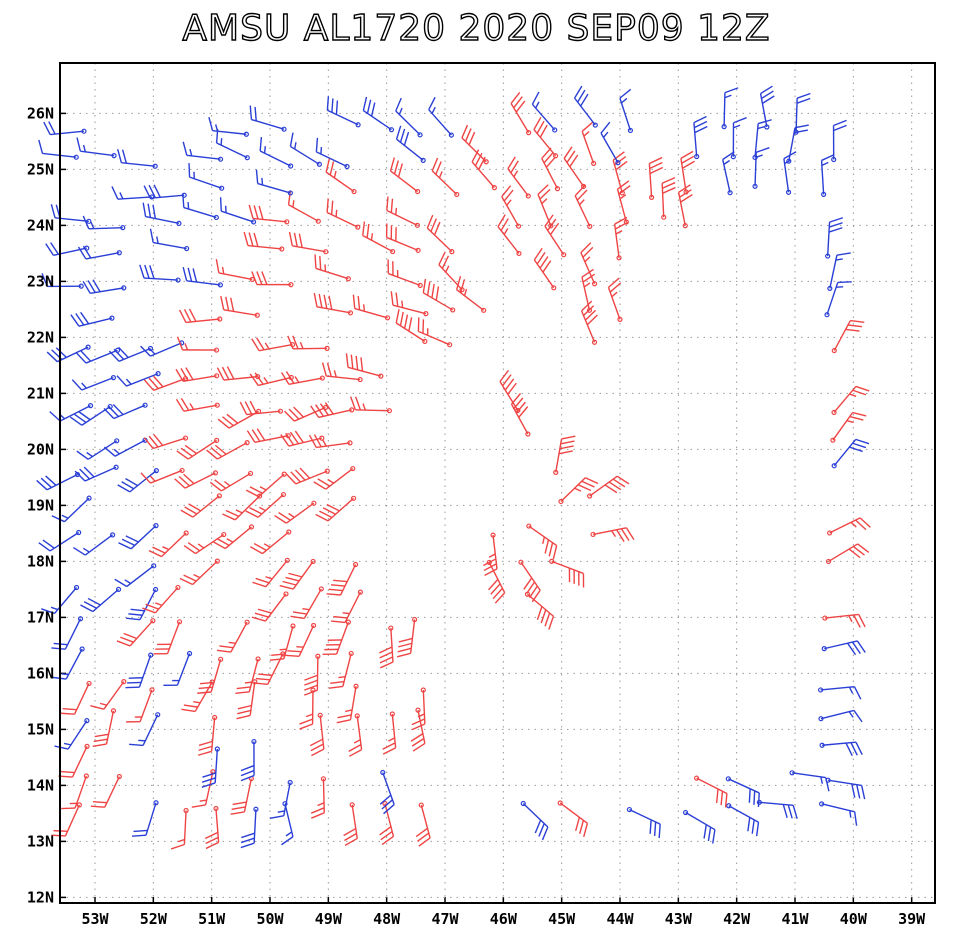 This screenshot has width=953, height=946. I want to click on lon-tick-label: 40W, so click(854, 919).